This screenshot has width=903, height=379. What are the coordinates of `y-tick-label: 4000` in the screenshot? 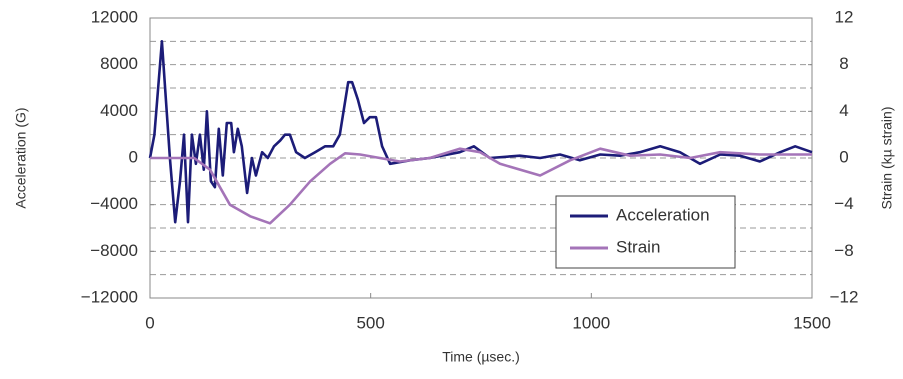 It's located at (119, 110).